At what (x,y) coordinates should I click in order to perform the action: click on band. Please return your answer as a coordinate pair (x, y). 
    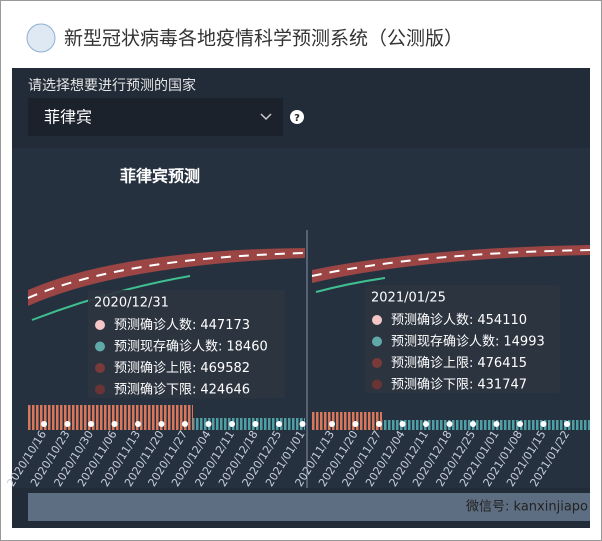
    Looking at the image, I should click on (451, 264).